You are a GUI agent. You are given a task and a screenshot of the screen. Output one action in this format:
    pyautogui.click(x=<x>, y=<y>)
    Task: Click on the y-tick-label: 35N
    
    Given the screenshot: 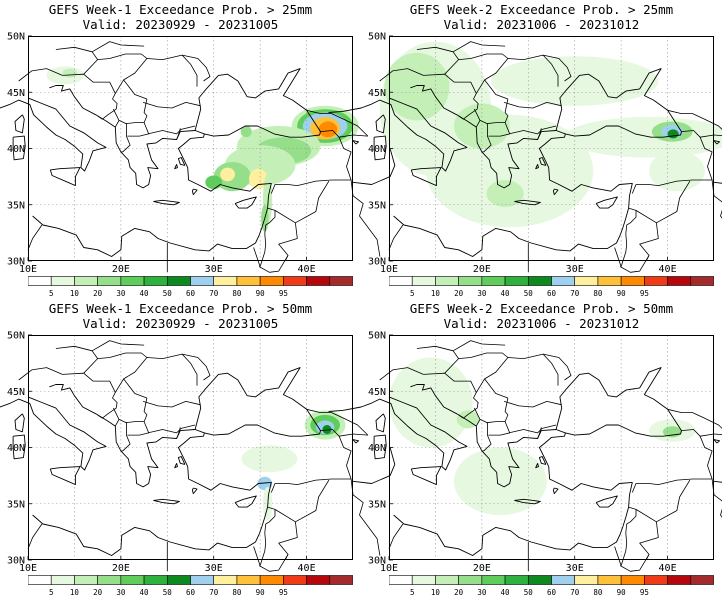 What is the action you would take?
    pyautogui.click(x=16, y=504)
    